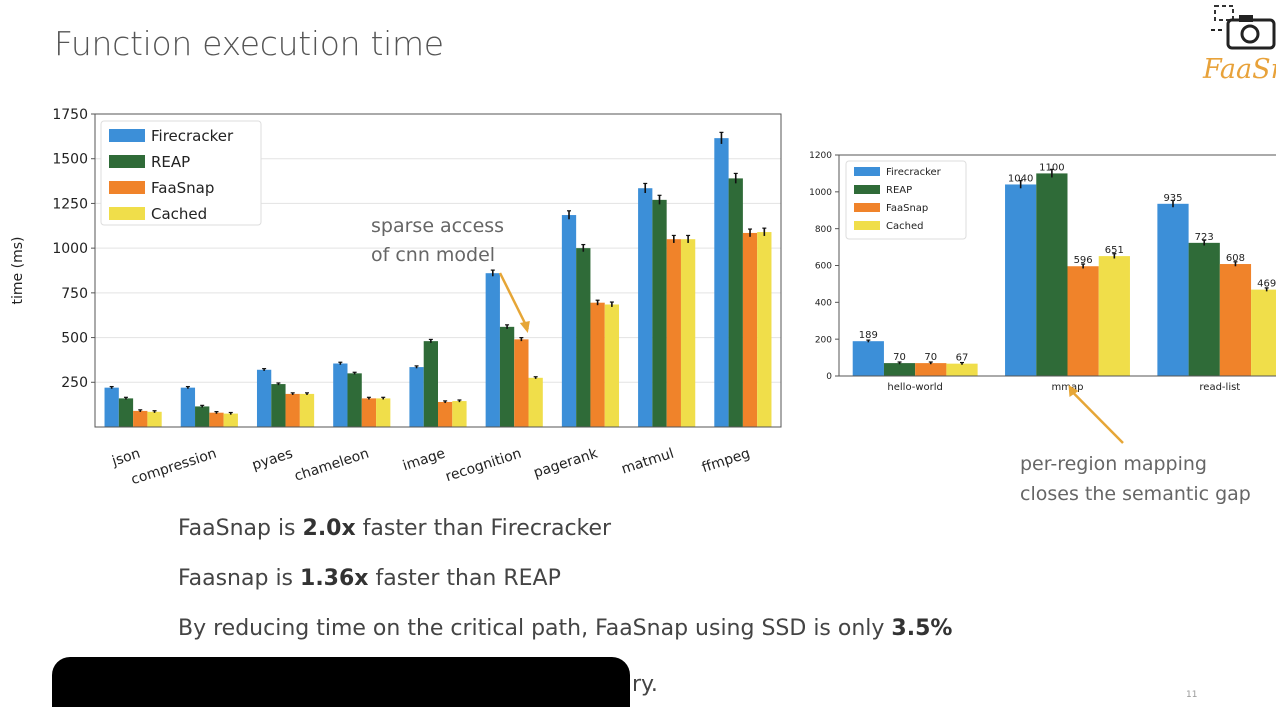 The image size is (1276, 707). Describe the element at coordinates (721, 282) in the screenshot. I see `bar-firecracker-ffmpeg` at that location.